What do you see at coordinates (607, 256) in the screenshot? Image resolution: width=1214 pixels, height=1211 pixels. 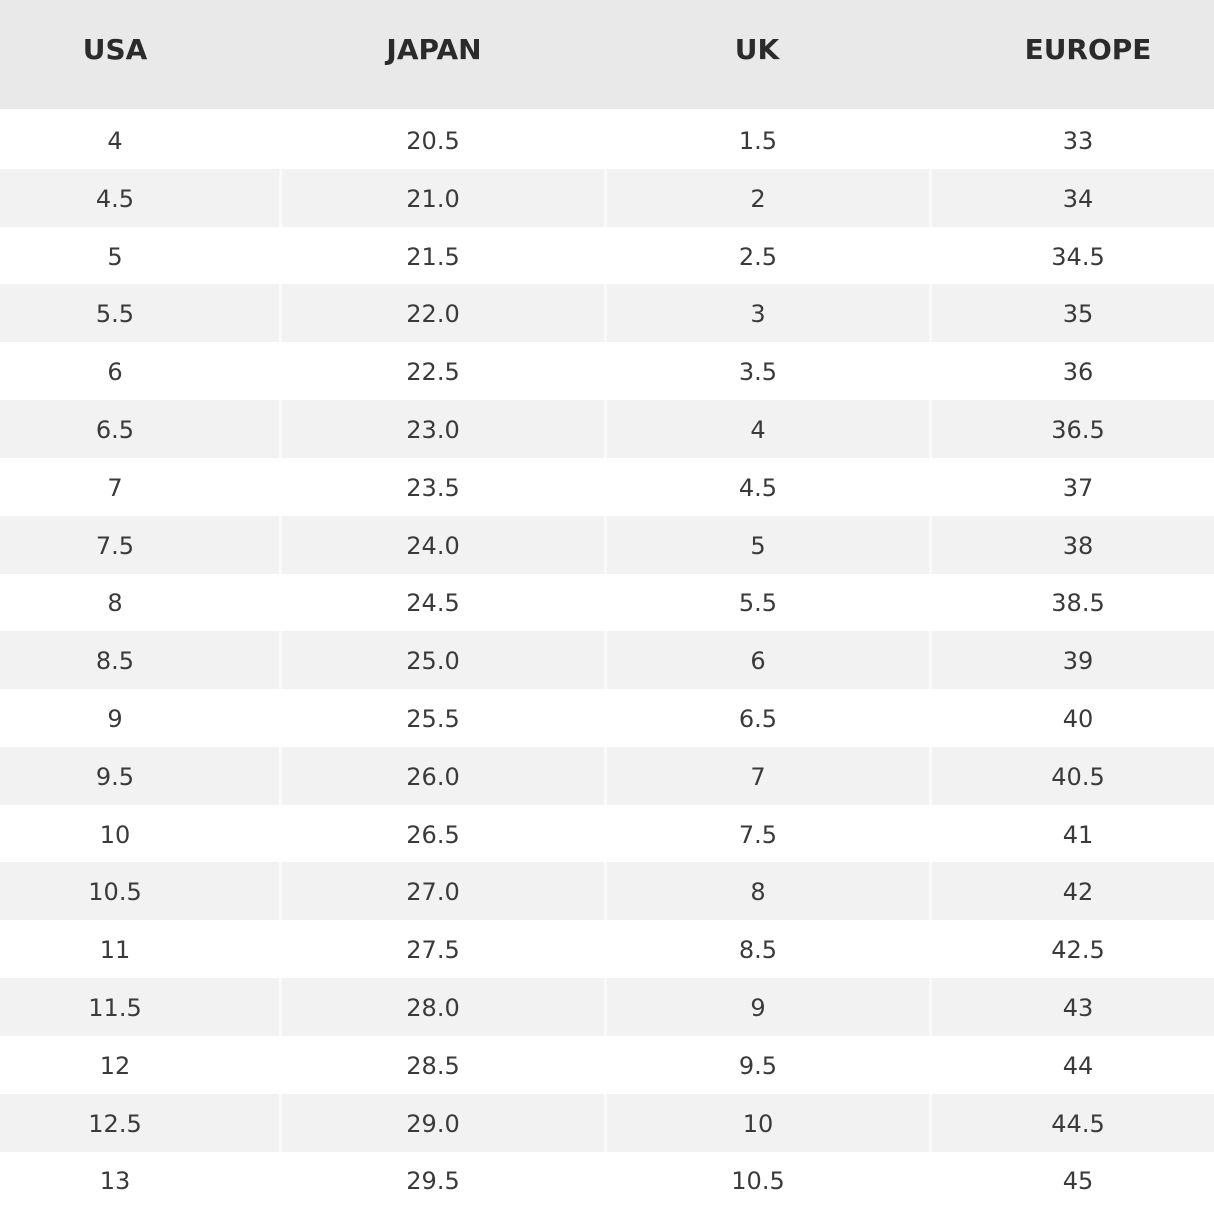 I see `table-row: 5 21.5 2.5 34.5` at bounding box center [607, 256].